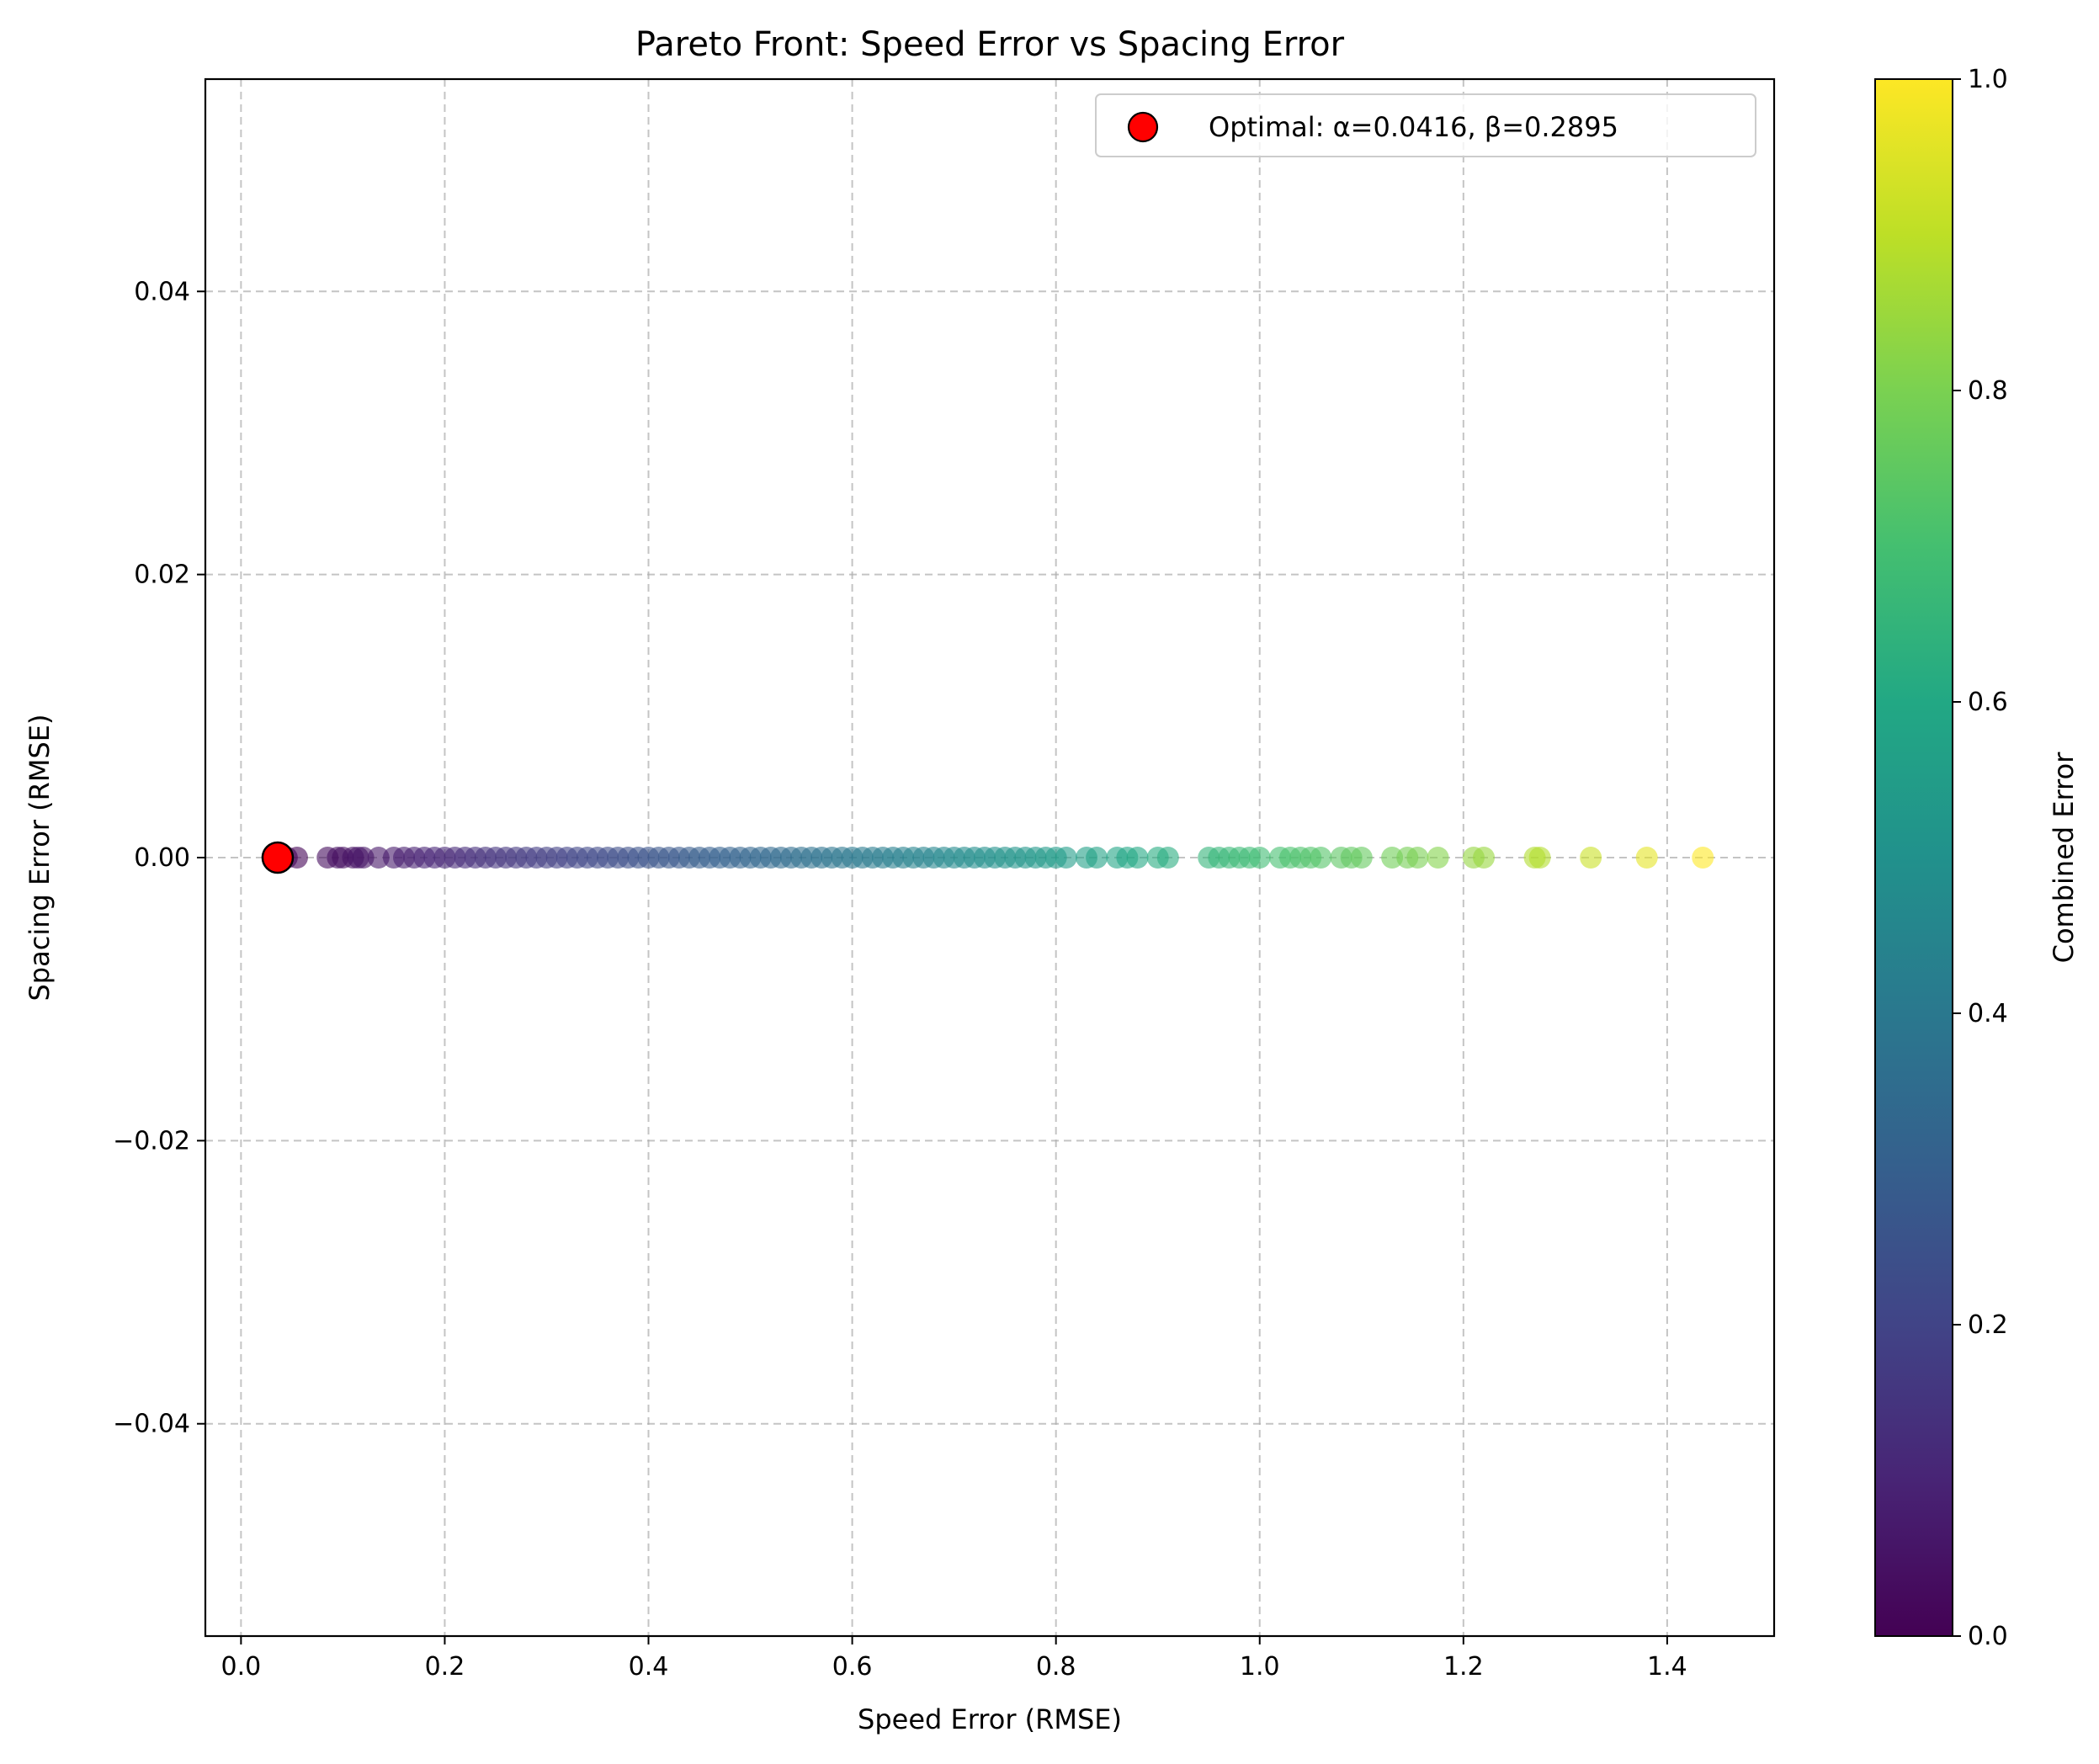 The width and height of the screenshot is (2099, 1764). What do you see at coordinates (1143, 127) in the screenshot?
I see `legend-marker-optimal` at bounding box center [1143, 127].